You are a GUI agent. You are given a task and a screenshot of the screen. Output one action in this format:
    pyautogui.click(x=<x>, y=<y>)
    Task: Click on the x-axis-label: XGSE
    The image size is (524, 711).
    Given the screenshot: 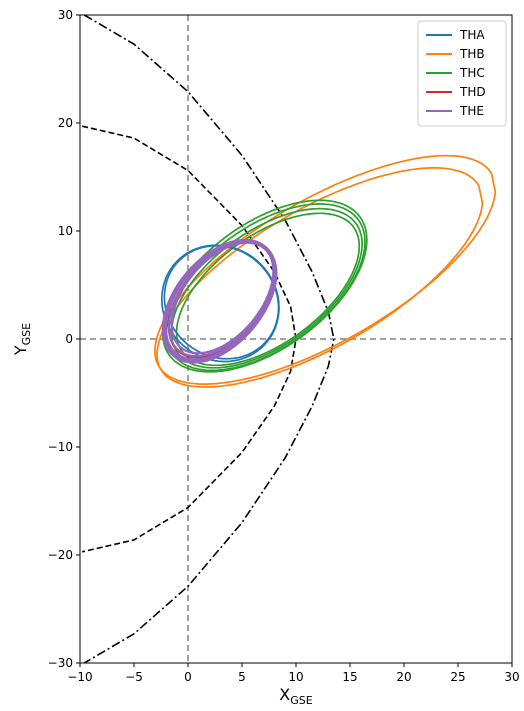 What is the action you would take?
    pyautogui.click(x=295, y=696)
    